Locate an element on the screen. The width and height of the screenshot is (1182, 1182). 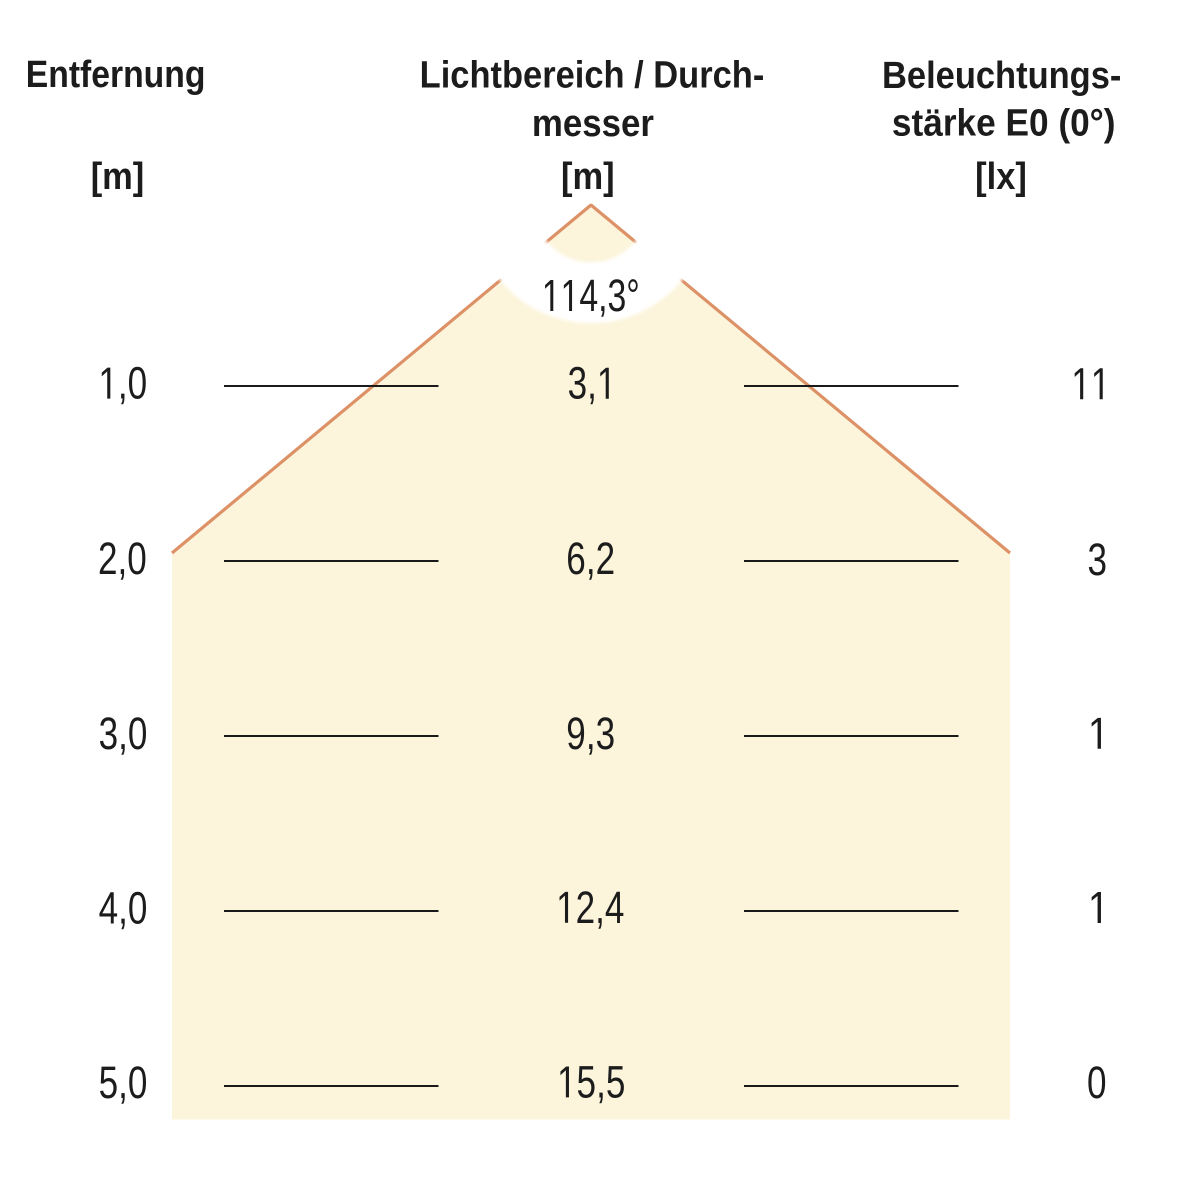
svg-text: ,0 is located at coordinates (132, 382).